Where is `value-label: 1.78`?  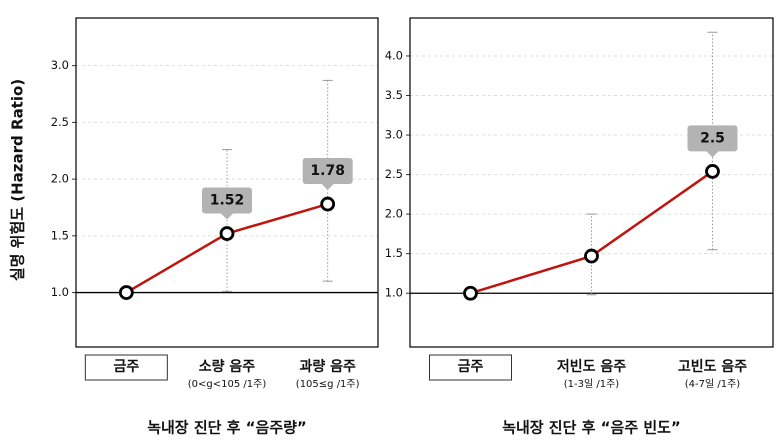 value-label: 1.78 is located at coordinates (327, 171).